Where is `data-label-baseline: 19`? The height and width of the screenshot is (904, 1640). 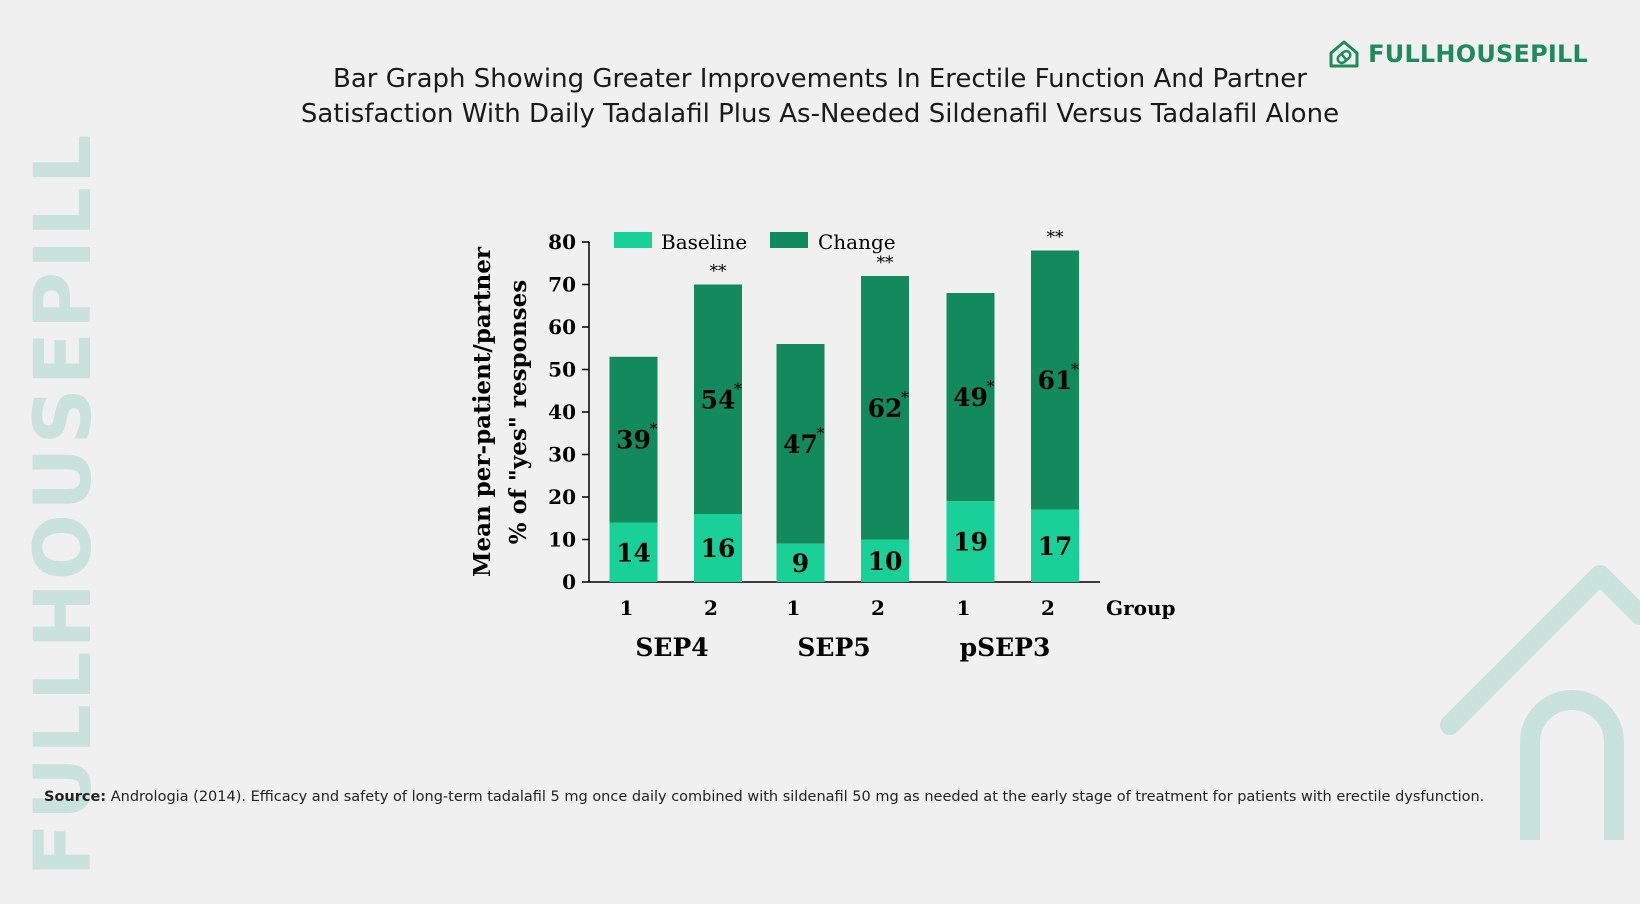
data-label-baseline: 19 is located at coordinates (970, 542).